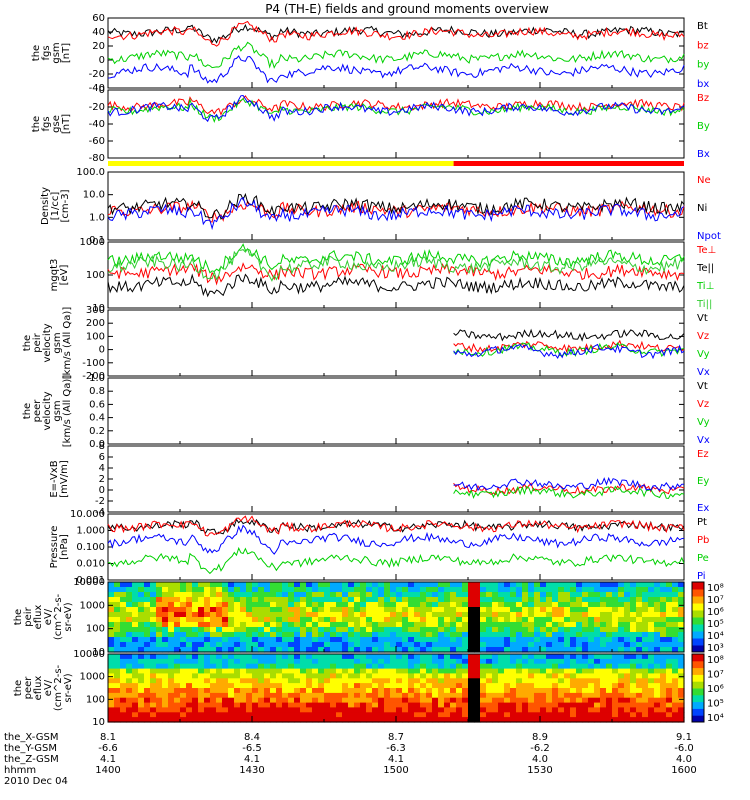 This screenshot has width=750, height=800. I want to click on legend-Vt: Vt, so click(702, 386).